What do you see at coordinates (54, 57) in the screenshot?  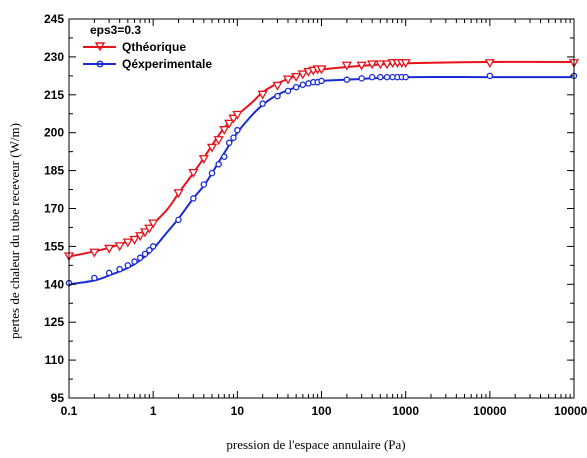 I see `y-tick-label: 230` at bounding box center [54, 57].